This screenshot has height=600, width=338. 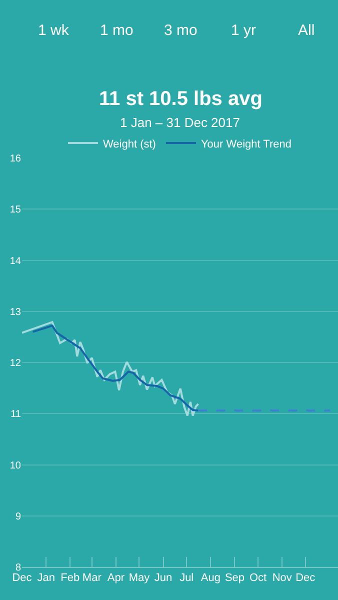 What do you see at coordinates (16, 363) in the screenshot?
I see `y-tick-label: 12` at bounding box center [16, 363].